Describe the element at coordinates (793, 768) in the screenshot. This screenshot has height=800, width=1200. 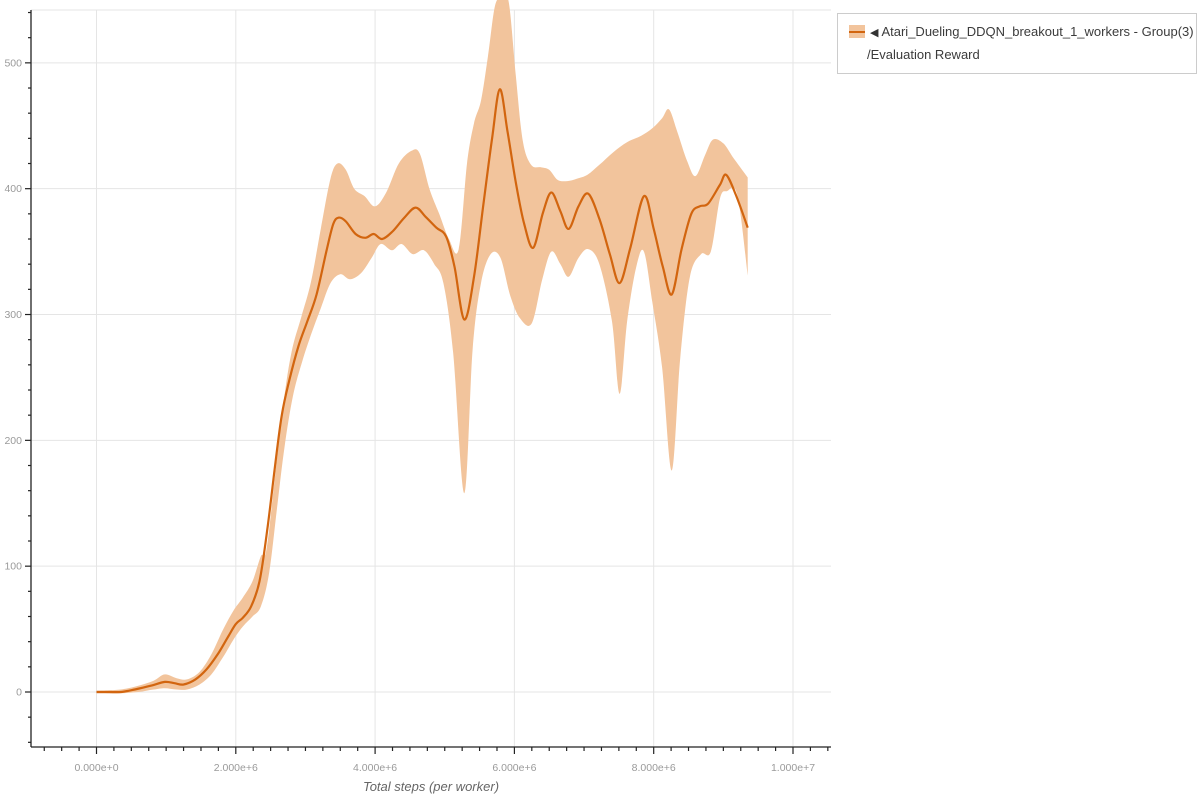
I see `x-tick-label: 1.000e+7` at that location.